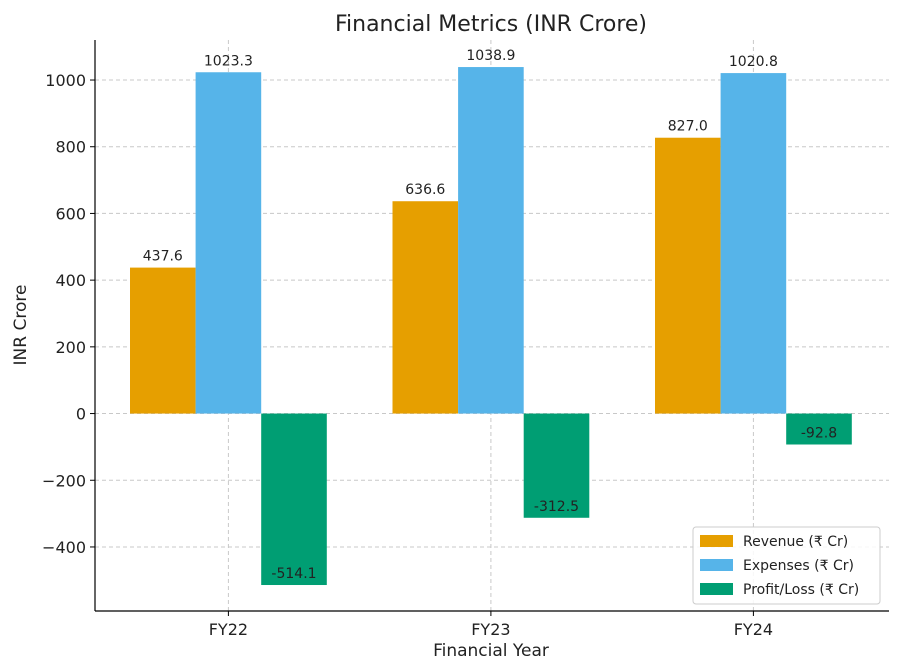 Image resolution: width=900 pixels, height=672 pixels. What do you see at coordinates (70, 213) in the screenshot?
I see `y-tick-label: 600` at bounding box center [70, 213].